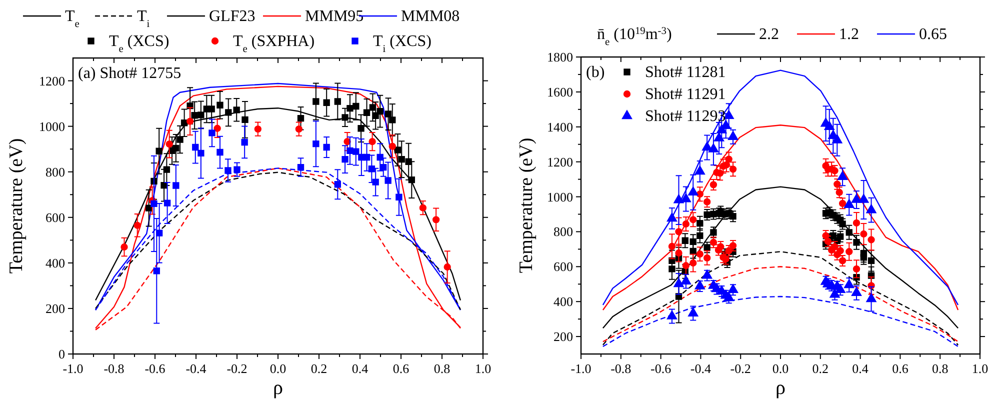  I want to click on legend-label: Shot# 11281, so click(685, 72).